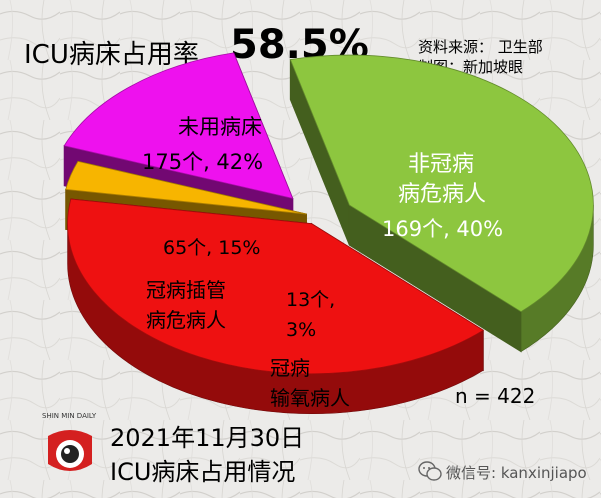  What do you see at coordinates (430, 471) in the screenshot?
I see `wechat-icon` at bounding box center [430, 471].